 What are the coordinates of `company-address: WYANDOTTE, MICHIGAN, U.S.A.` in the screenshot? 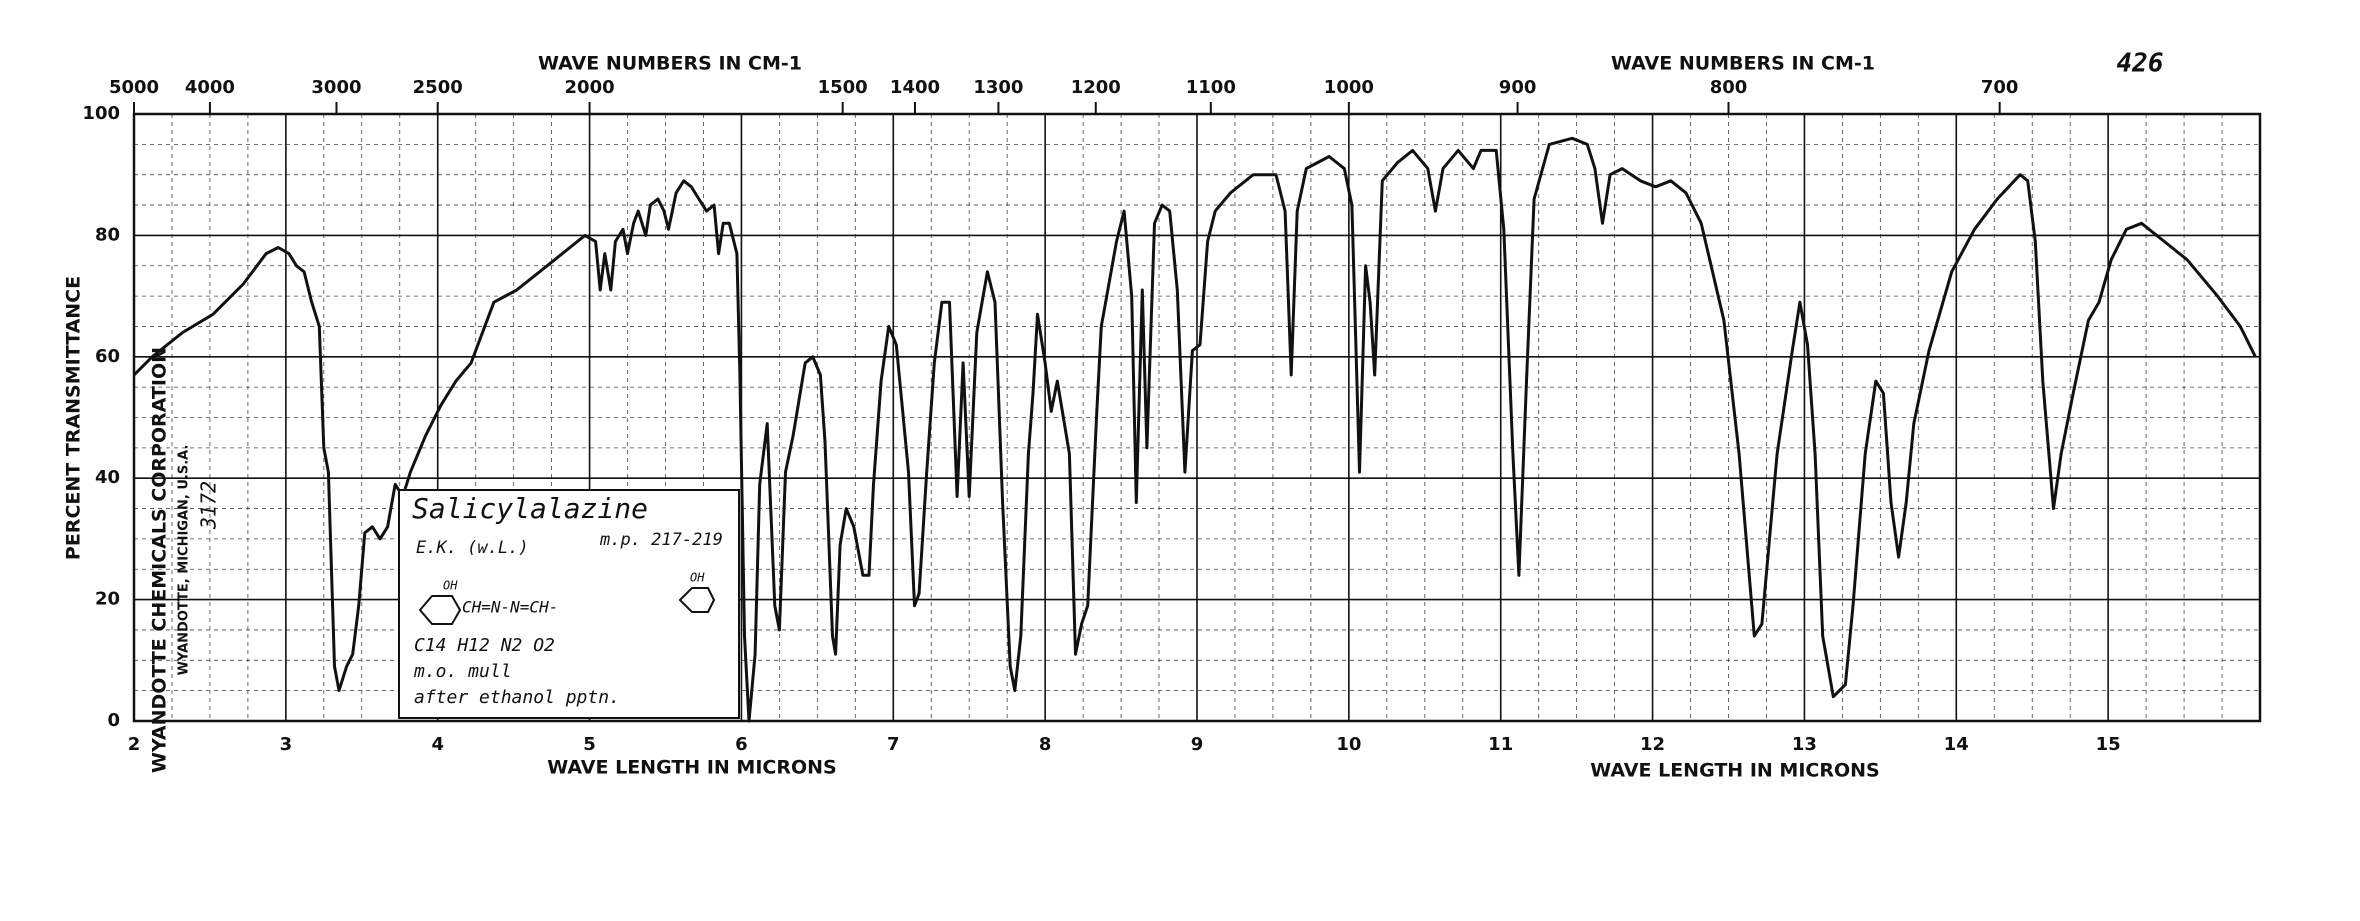 It's located at (184, 560).